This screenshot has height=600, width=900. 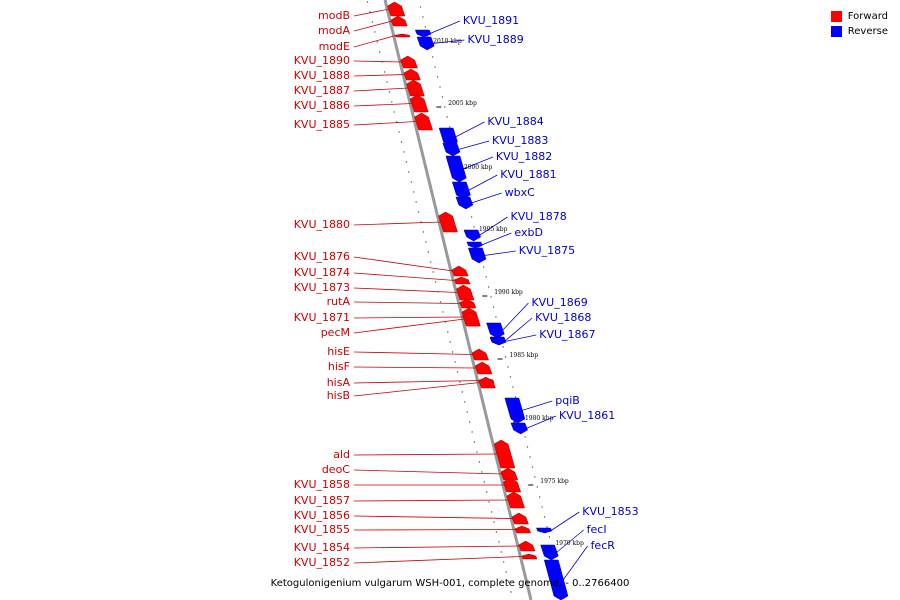 What do you see at coordinates (597, 529) in the screenshot?
I see `gene-label-feci: fecI` at bounding box center [597, 529].